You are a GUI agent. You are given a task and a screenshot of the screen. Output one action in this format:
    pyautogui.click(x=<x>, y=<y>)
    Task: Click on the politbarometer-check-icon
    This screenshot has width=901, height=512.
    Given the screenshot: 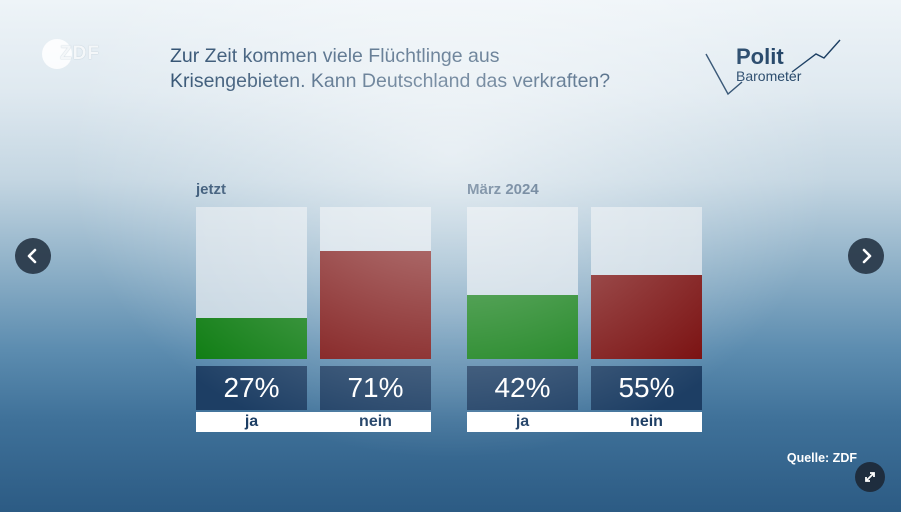 What is the action you would take?
    pyautogui.click(x=773, y=67)
    